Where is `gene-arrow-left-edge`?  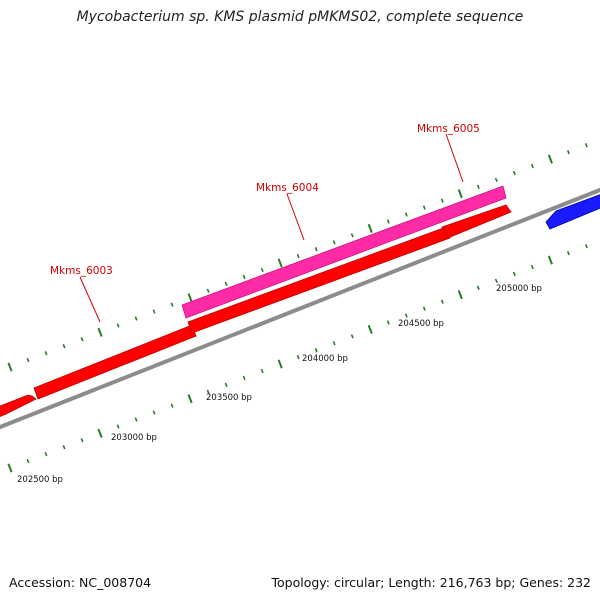
gene-arrow-left-edge is located at coordinates (18, 407).